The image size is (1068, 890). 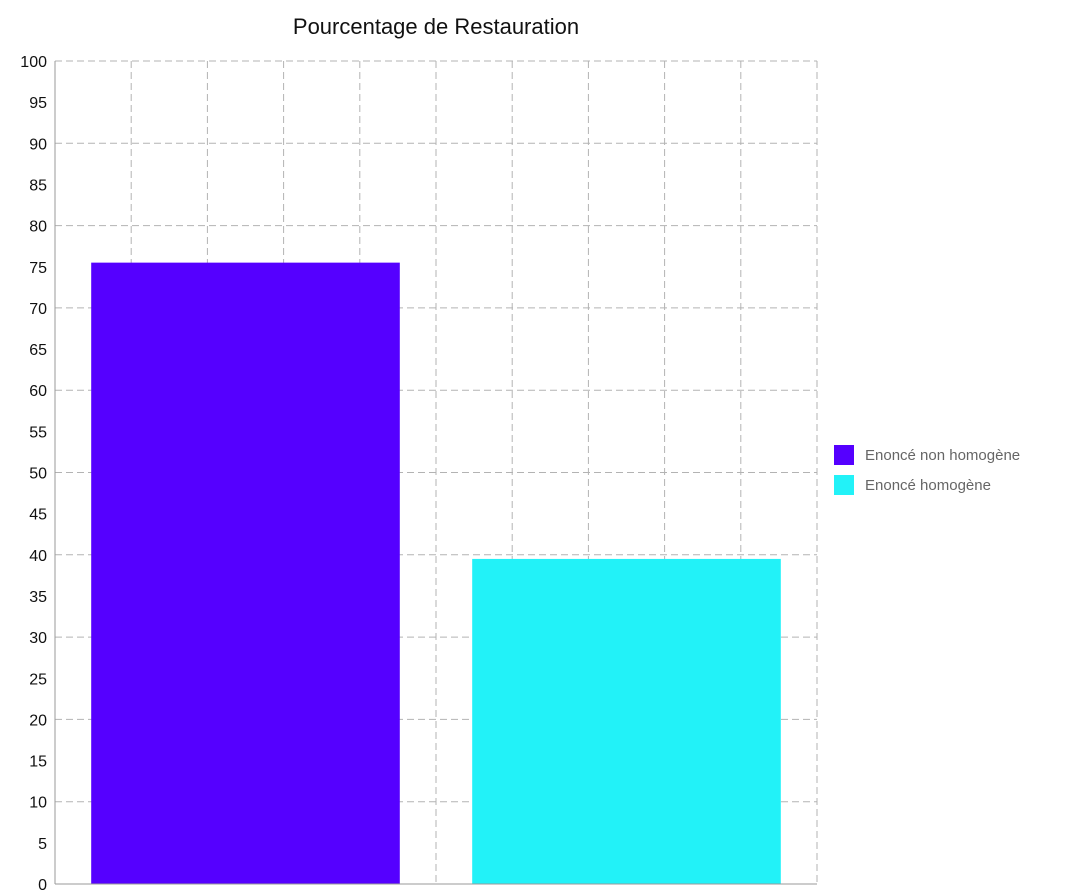 What do you see at coordinates (38, 597) in the screenshot?
I see `y-tick-label: 35` at bounding box center [38, 597].